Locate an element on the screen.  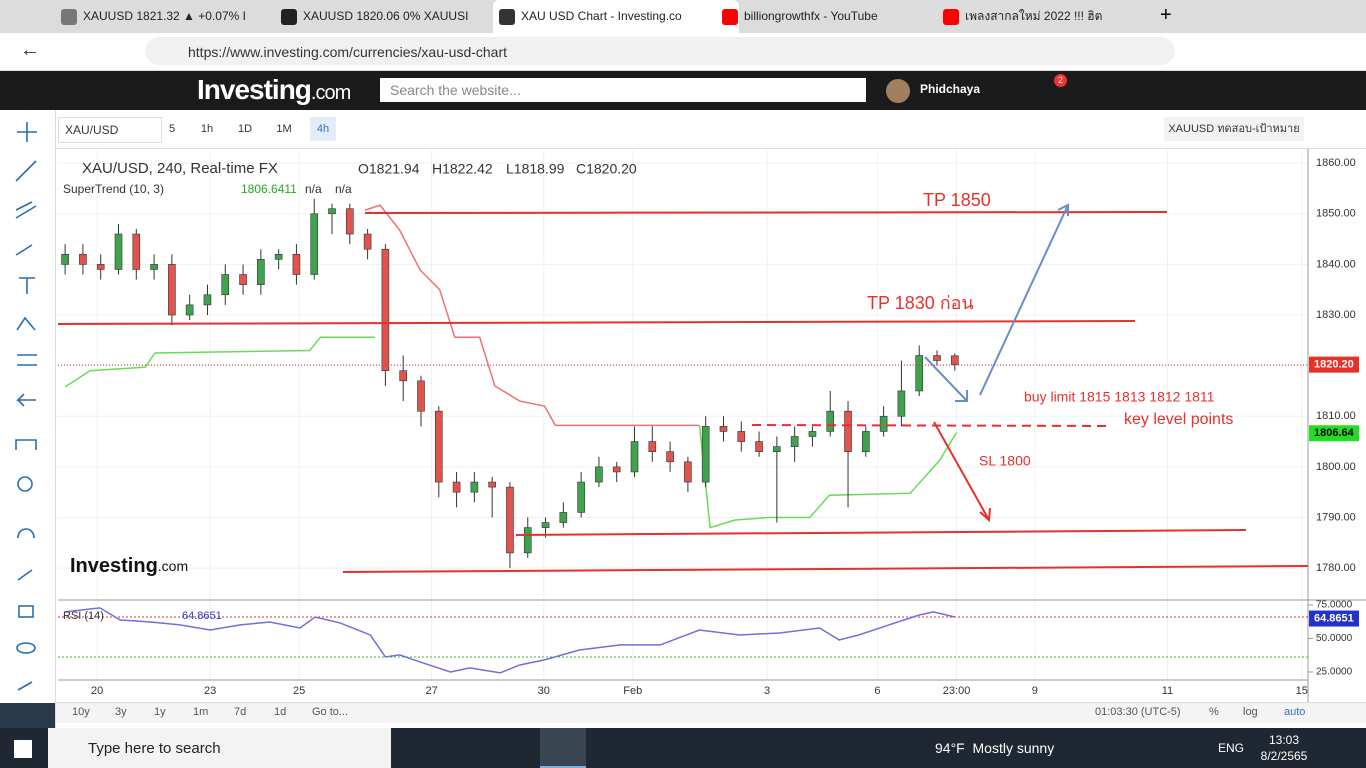
annotation: key level points is located at coordinates (1178, 419).